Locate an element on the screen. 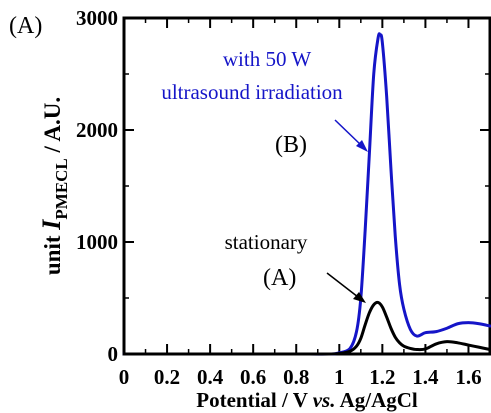  x-tick-label: 0.6 is located at coordinates (253, 377).